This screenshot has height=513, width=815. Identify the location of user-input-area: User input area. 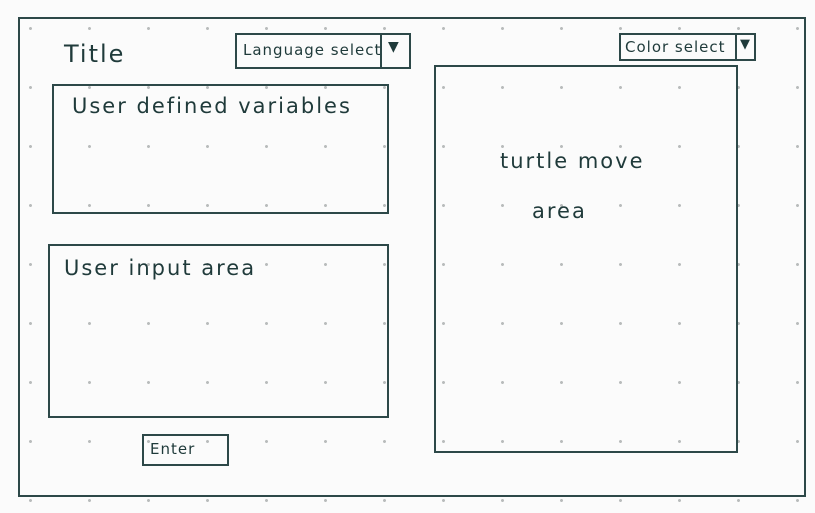
(218, 331).